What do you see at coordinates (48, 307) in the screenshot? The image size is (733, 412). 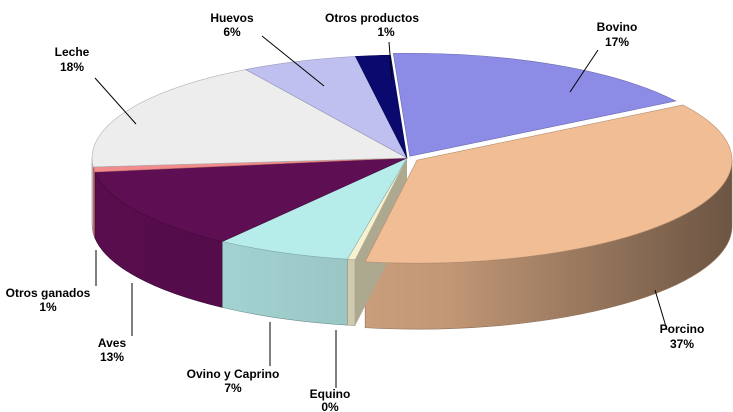 I see `slice-percent-otros-ganados: 1%` at bounding box center [48, 307].